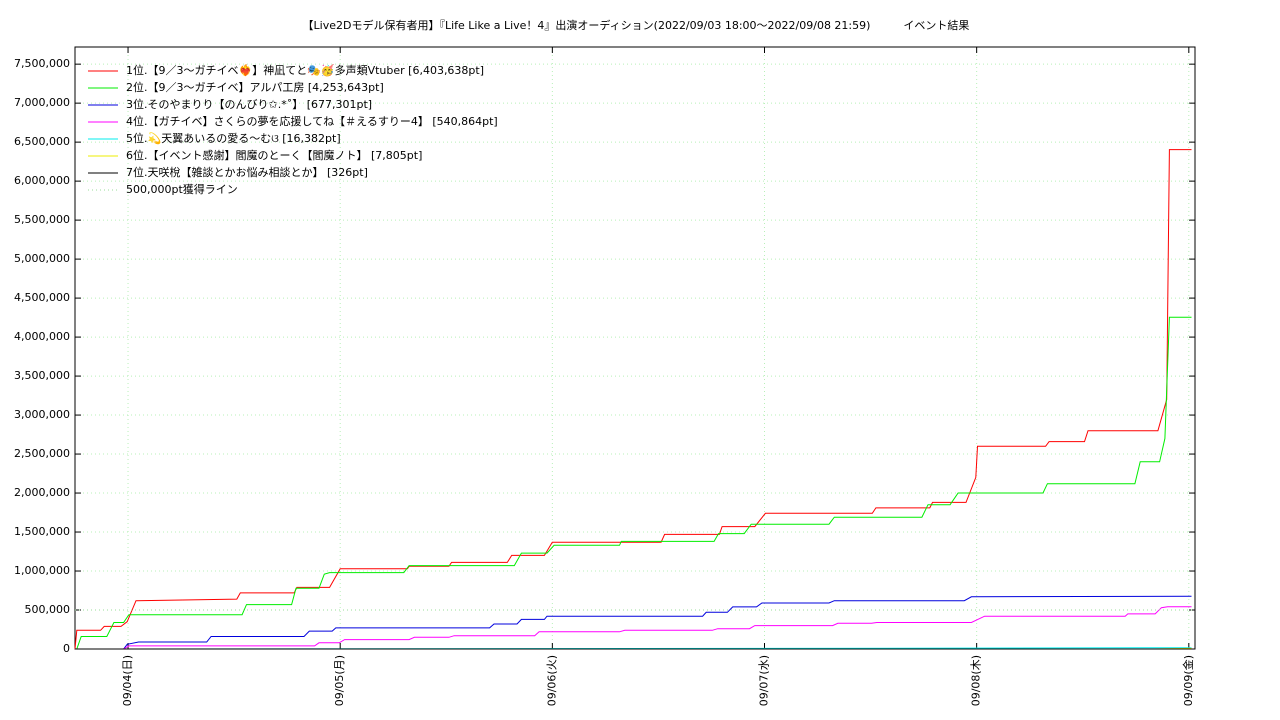 This screenshot has height=720, width=1280. I want to click on legend-label: 3位.そのやまりり【のんびり✩.*˚】 [677,301pt], so click(249, 104).